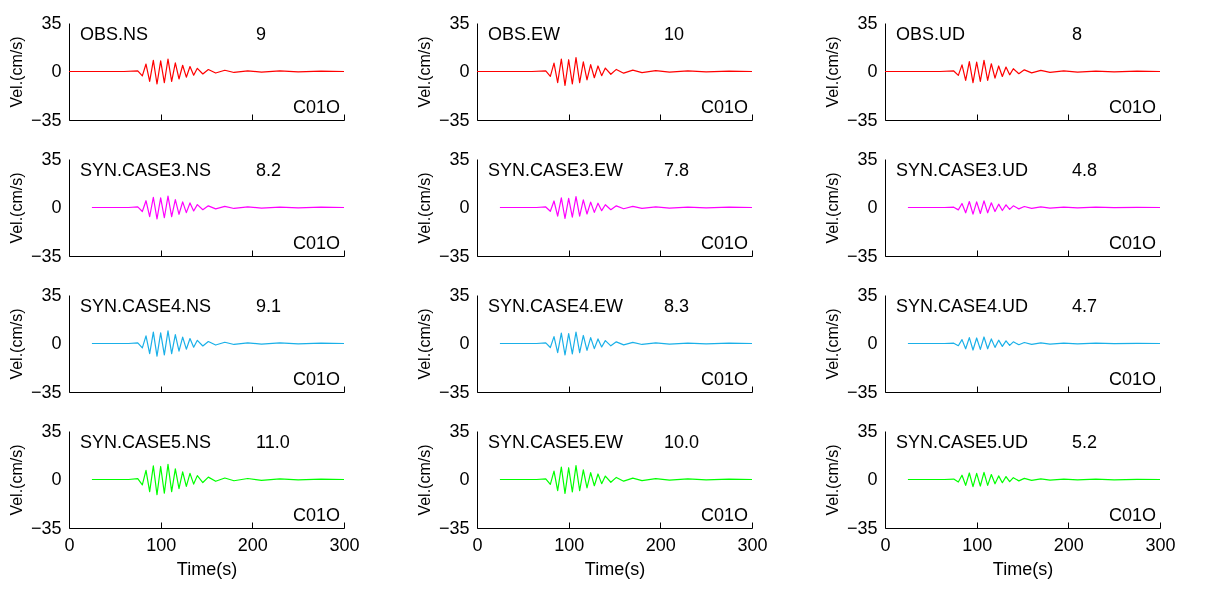 The width and height of the screenshot is (1223, 603). Describe the element at coordinates (962, 306) in the screenshot. I see `annotation: SYN.CASE4.UD` at that location.